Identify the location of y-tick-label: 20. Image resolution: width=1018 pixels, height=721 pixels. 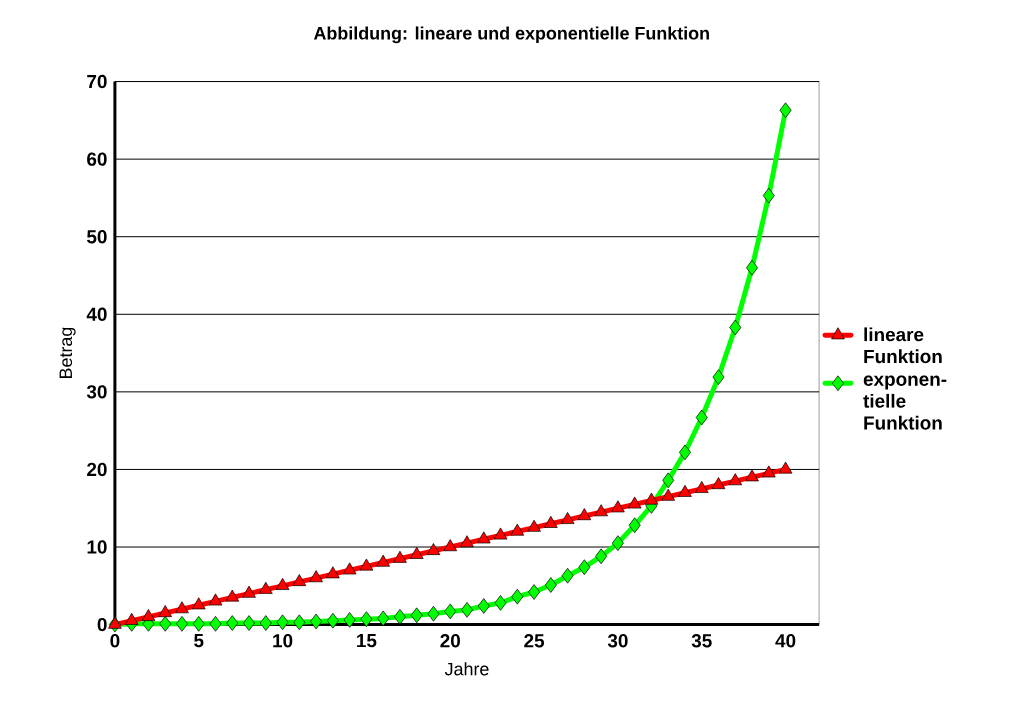
(97, 469).